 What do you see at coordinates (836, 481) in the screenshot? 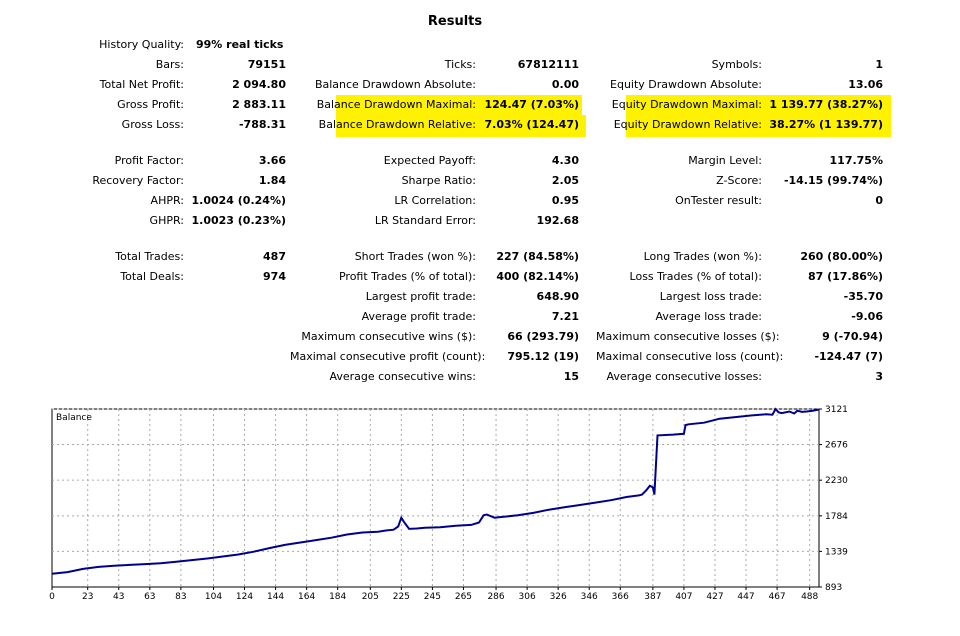
I see `y-tick-label: 2230` at bounding box center [836, 481].